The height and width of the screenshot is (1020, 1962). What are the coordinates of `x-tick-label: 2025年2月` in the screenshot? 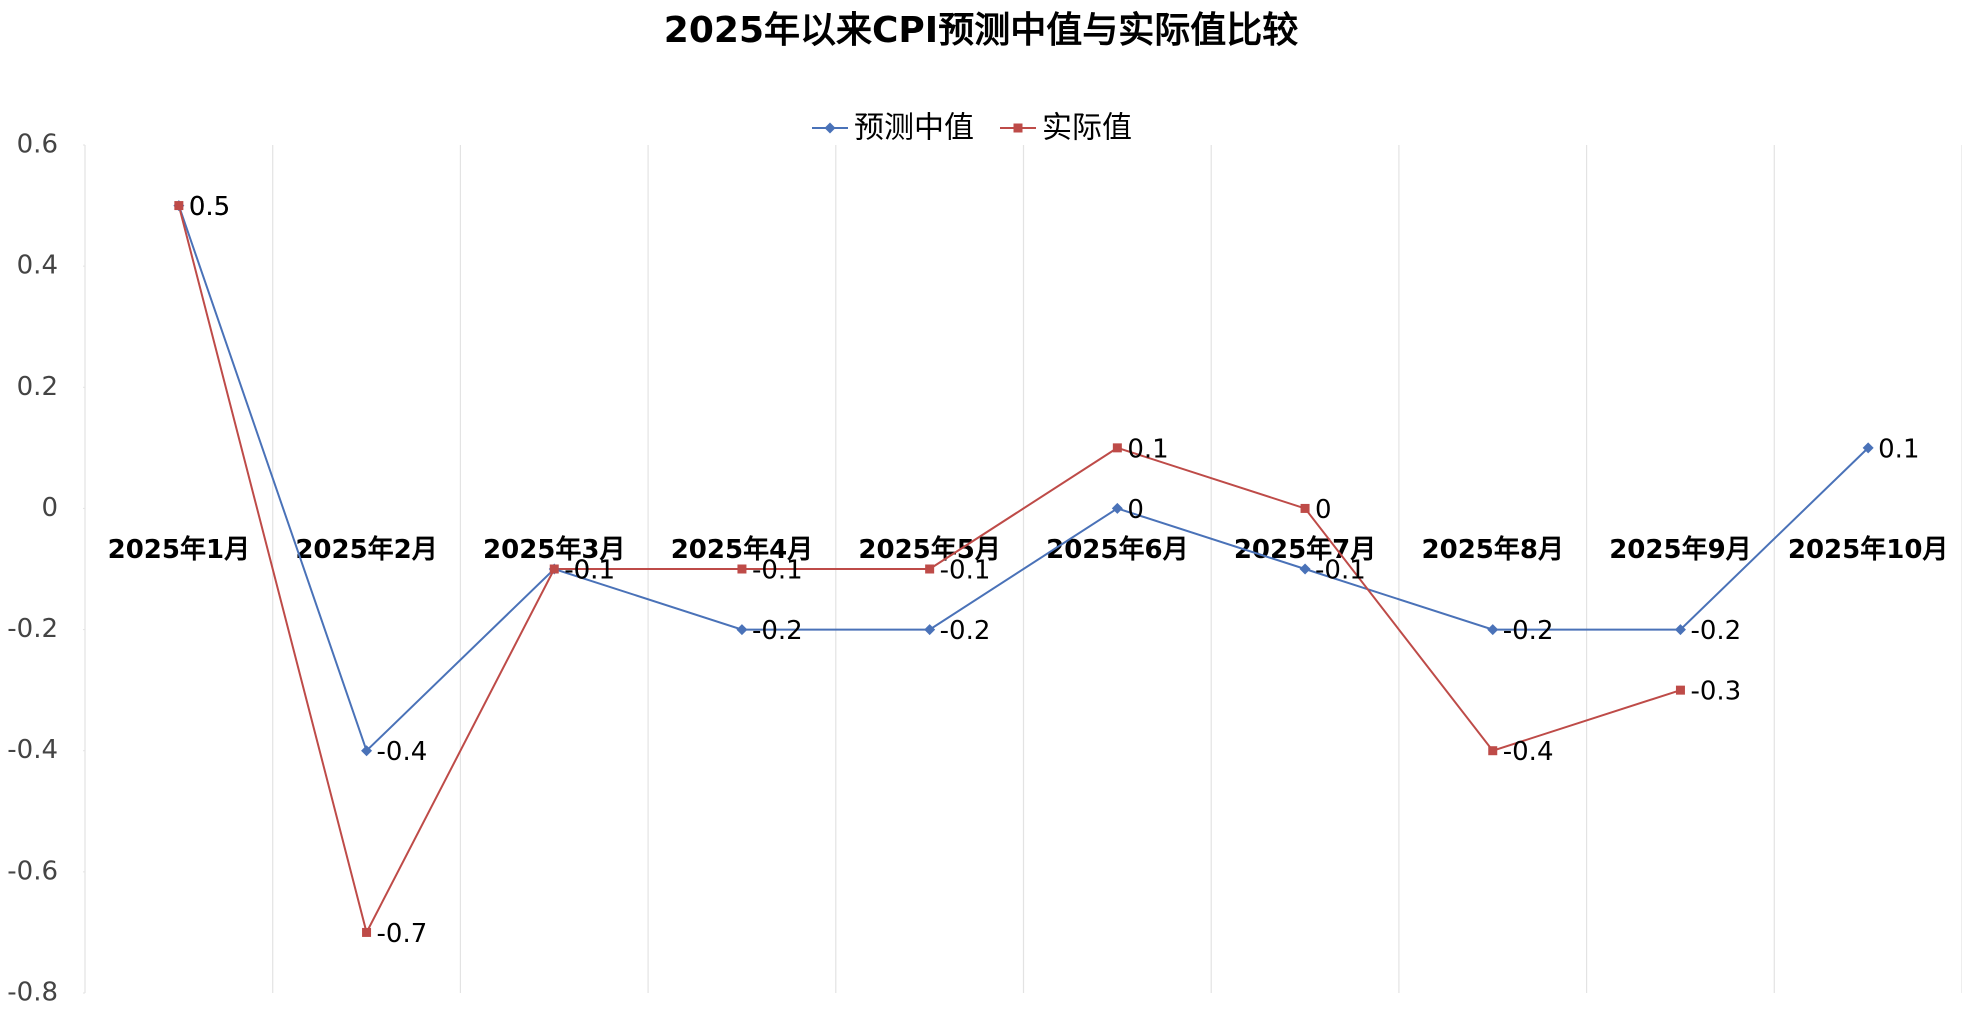 It's located at (366, 549).